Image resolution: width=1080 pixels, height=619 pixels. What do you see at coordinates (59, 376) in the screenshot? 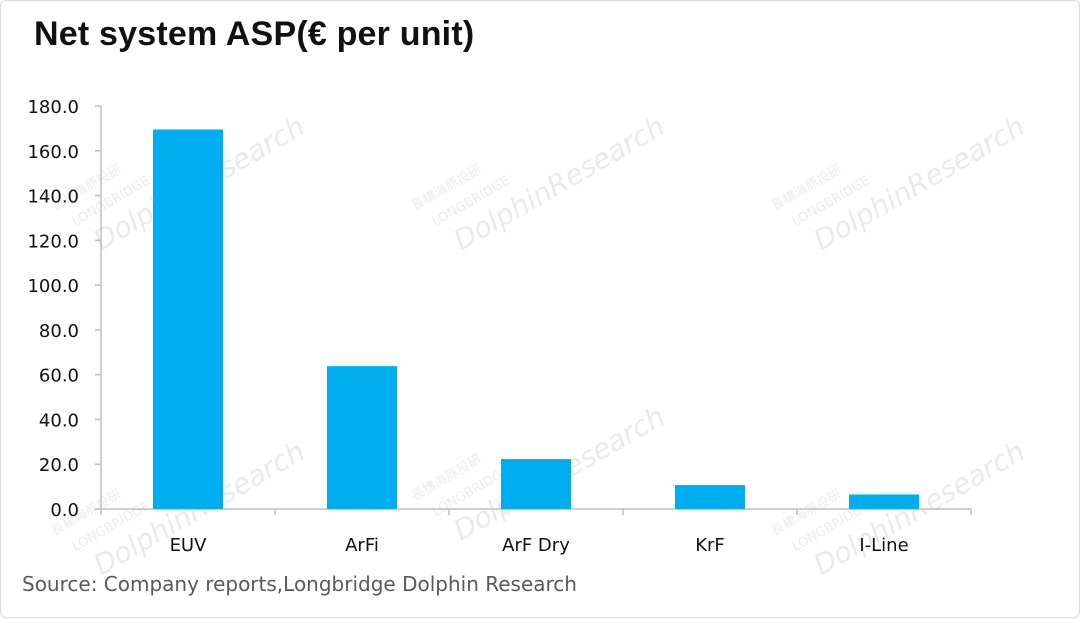
I see `y-tick-label: 60.0` at bounding box center [59, 376].